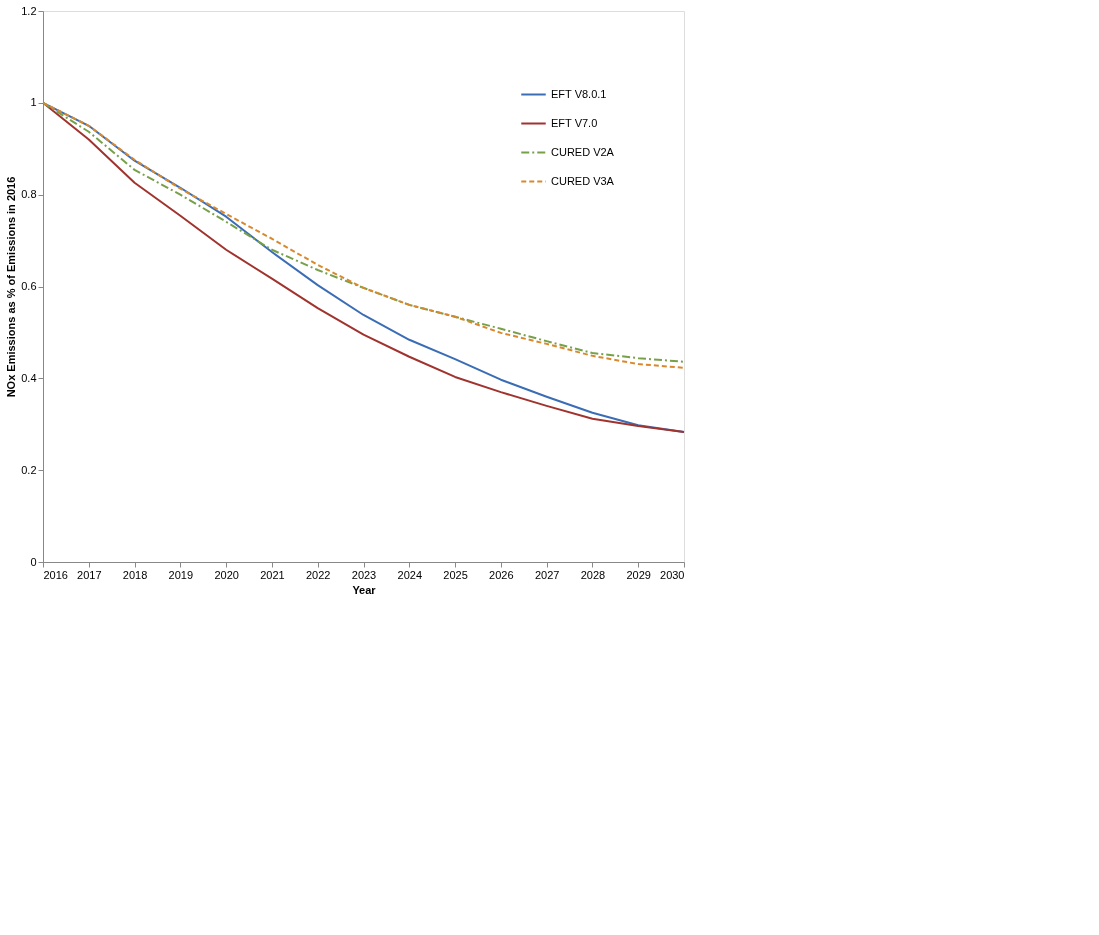 This screenshot has width=1099, height=935. What do you see at coordinates (29, 194) in the screenshot?
I see `y-tick-label: 0.8` at bounding box center [29, 194].